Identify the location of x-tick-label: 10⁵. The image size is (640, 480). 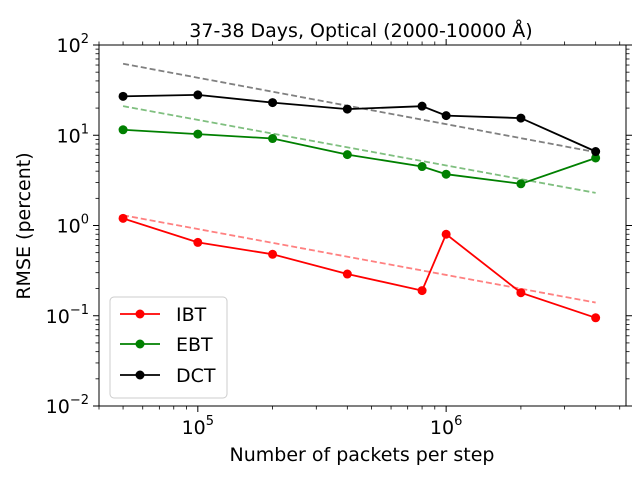
(198, 426).